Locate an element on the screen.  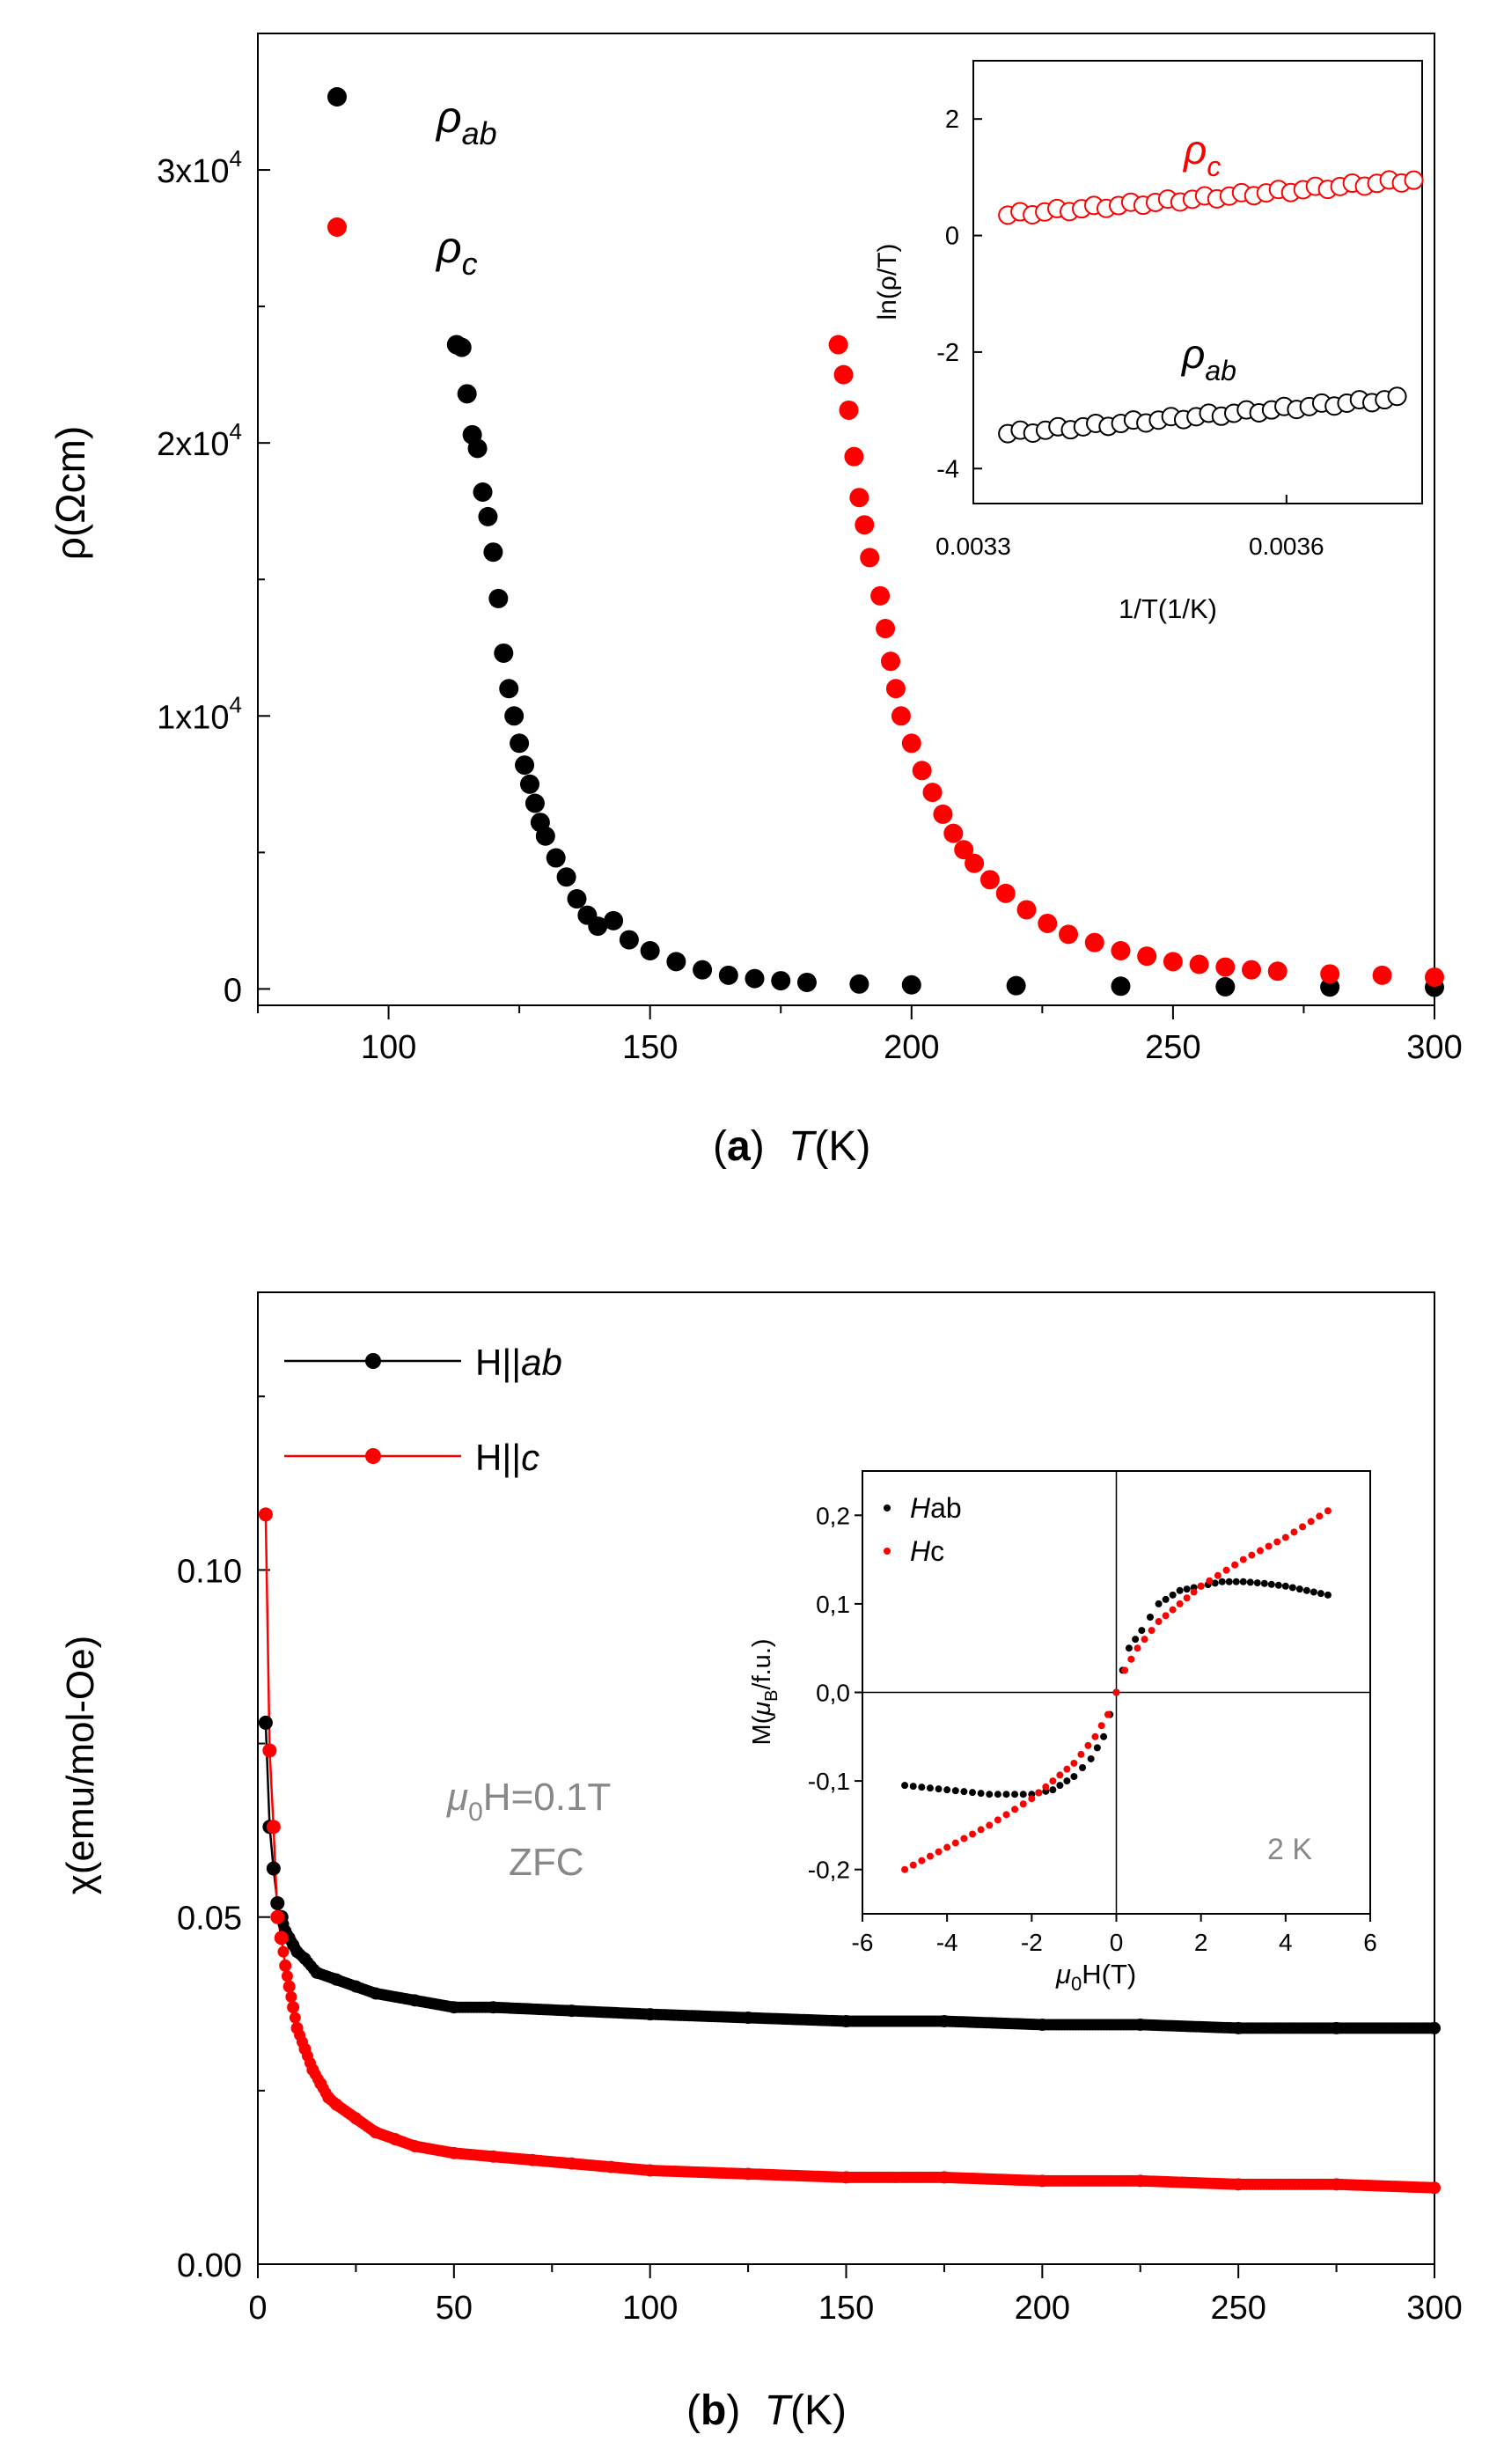
chart-a-x-ticks: 100 150 200 250 300 is located at coordinates (860, 1035).